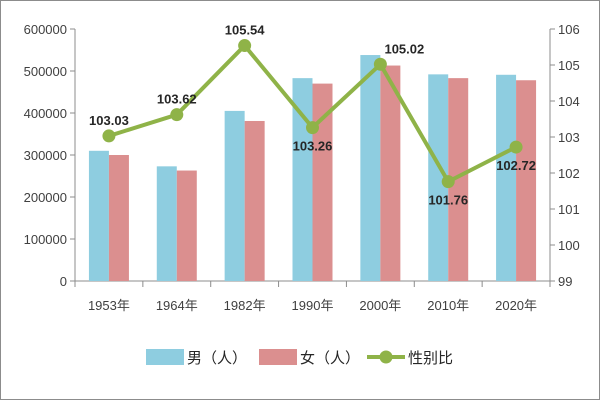 The width and height of the screenshot is (600, 400). What do you see at coordinates (565, 281) in the screenshot?
I see `right-tick-label: 99` at bounding box center [565, 281].